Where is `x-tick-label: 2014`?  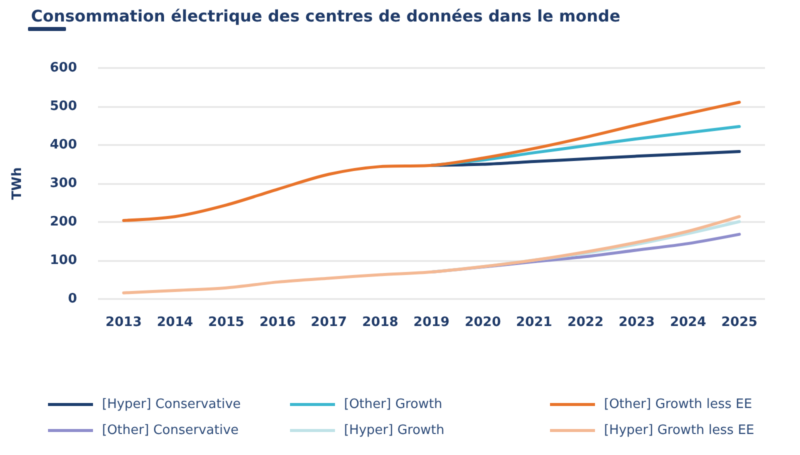
x-tick-label: 2014 is located at coordinates (175, 322).